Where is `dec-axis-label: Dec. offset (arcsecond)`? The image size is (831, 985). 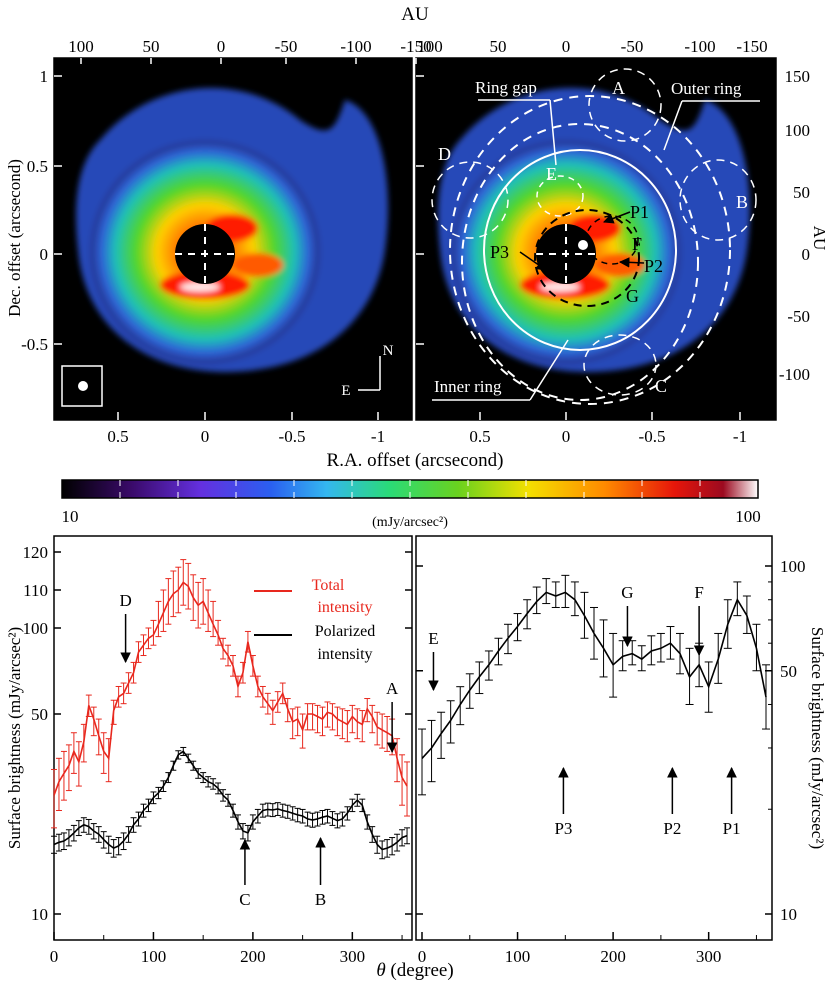
dec-axis-label: Dec. offset (arcsecond) is located at coordinates (14, 238).